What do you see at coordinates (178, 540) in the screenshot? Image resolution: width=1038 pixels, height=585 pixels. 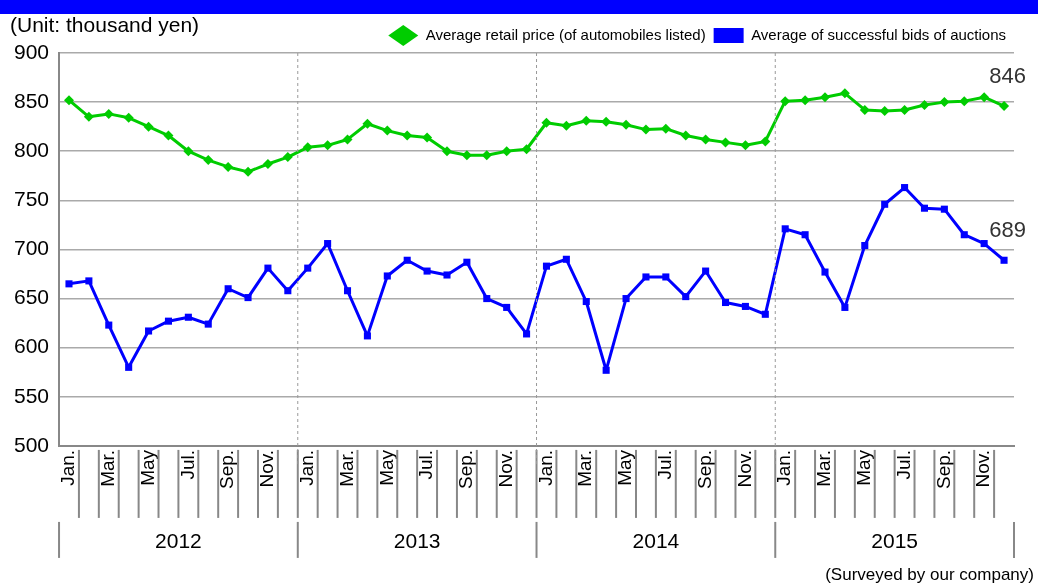 I see `text: 2012` at bounding box center [178, 540].